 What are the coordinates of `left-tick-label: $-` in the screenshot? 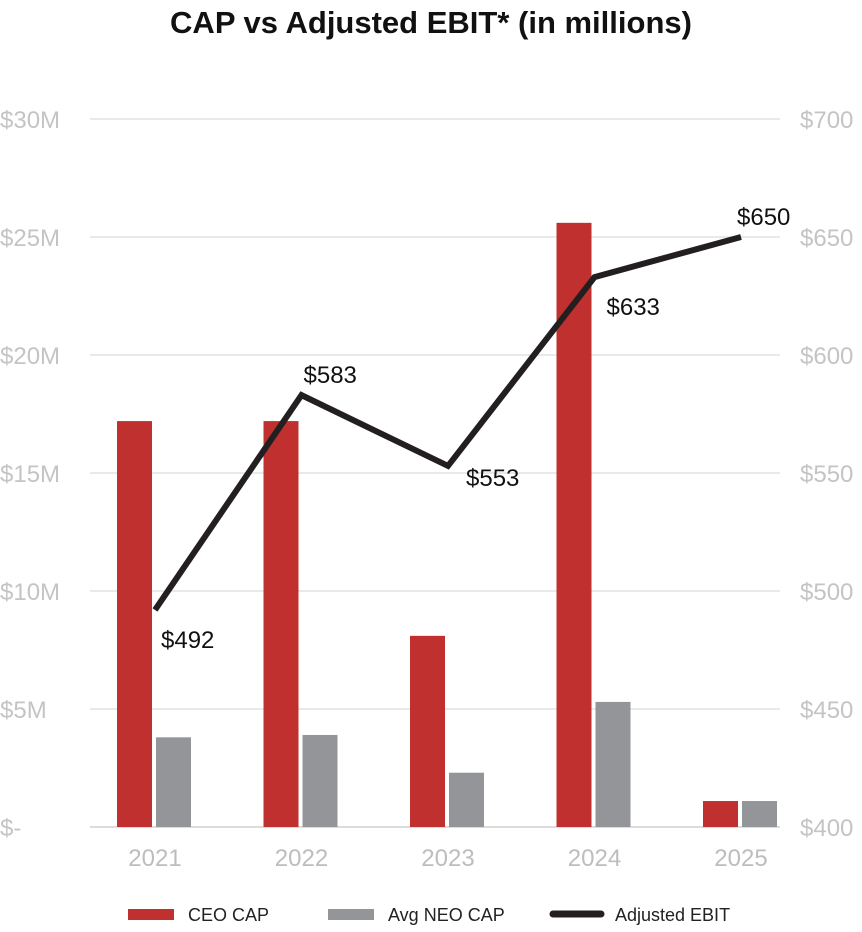 It's located at (10, 828).